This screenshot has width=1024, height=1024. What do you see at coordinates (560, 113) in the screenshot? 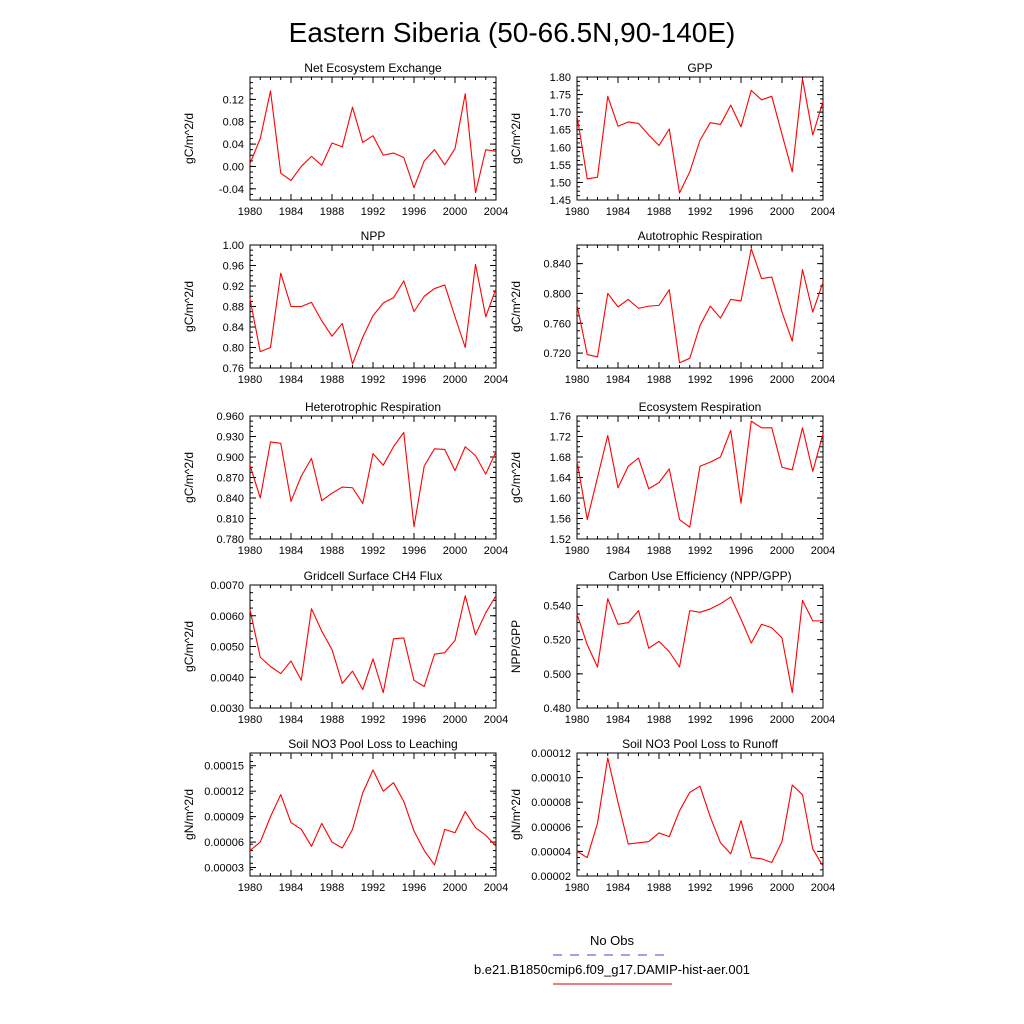
I see `y-tick-label: 1.70` at bounding box center [560, 113].